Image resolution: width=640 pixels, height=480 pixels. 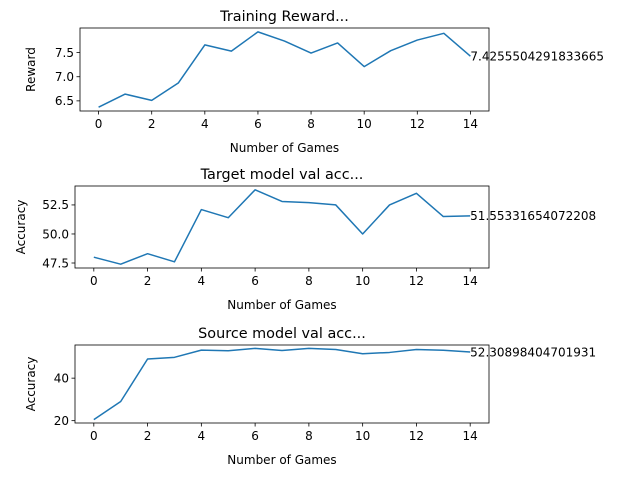 I want to click on y-tick-label: 47.5, so click(x=55, y=263).